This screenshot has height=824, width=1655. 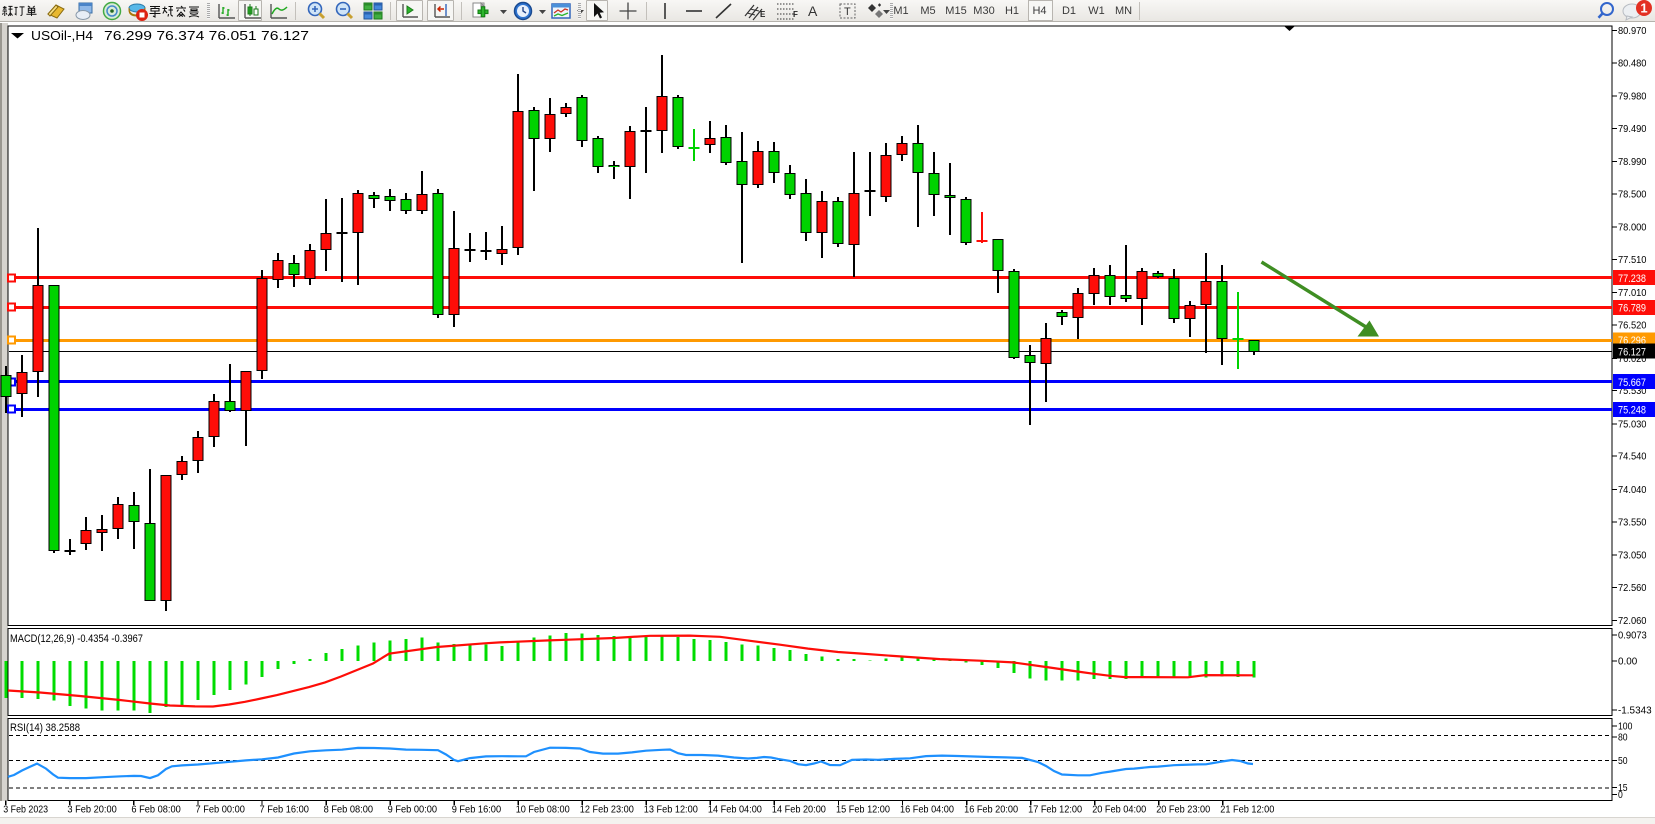 What do you see at coordinates (25, 810) in the screenshot?
I see `svg-text: 3 Feb 2023` at bounding box center [25, 810].